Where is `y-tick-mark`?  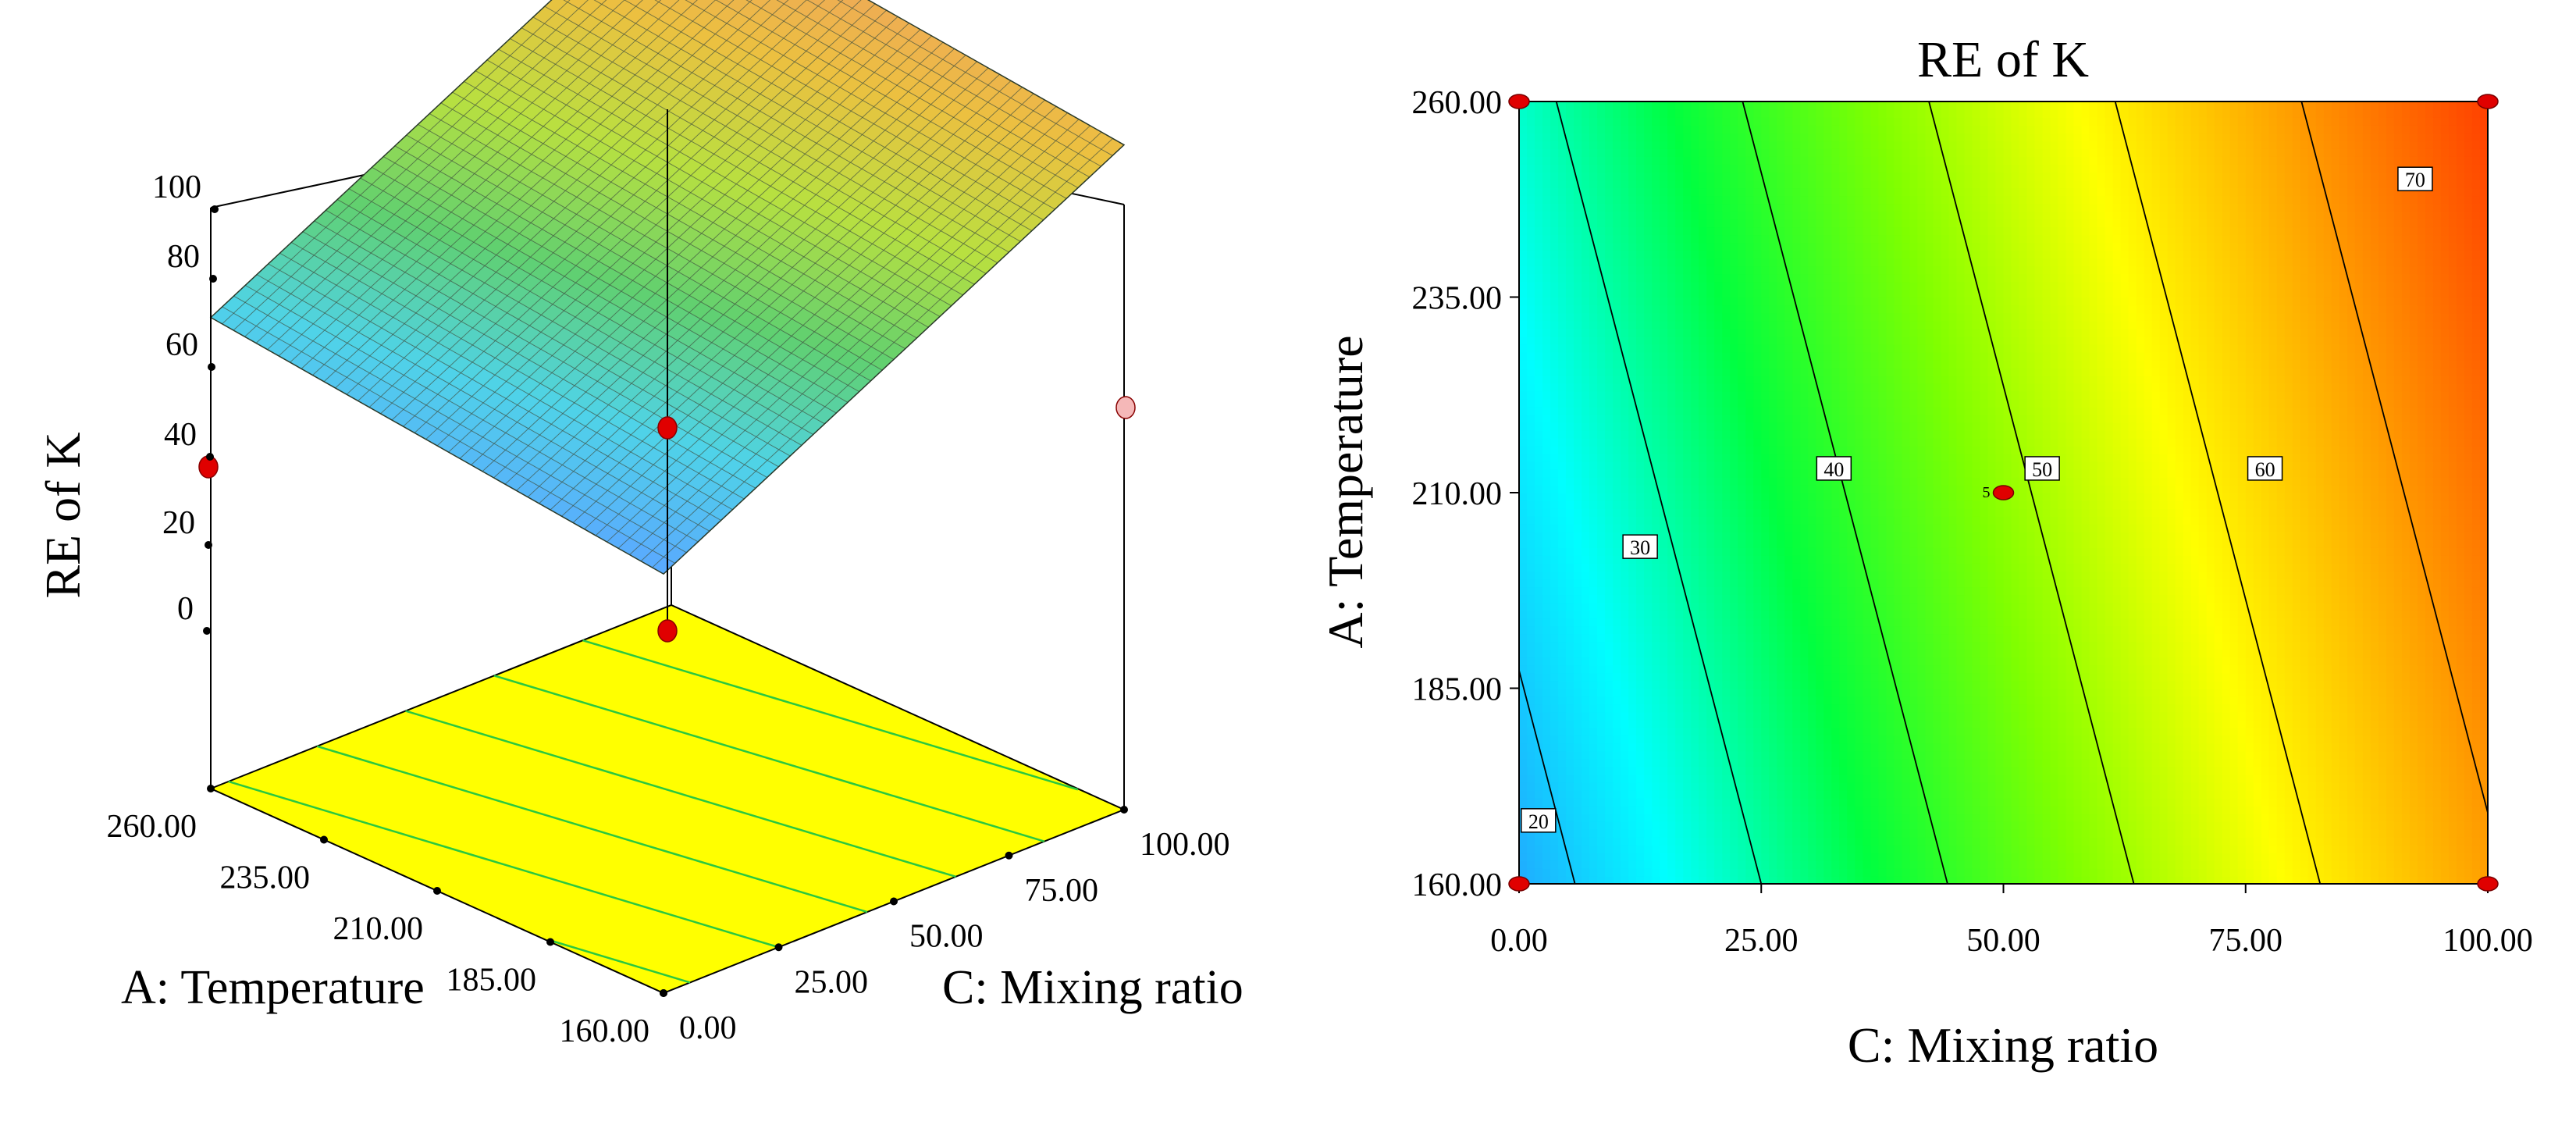
y-tick-mark is located at coordinates (324, 839).